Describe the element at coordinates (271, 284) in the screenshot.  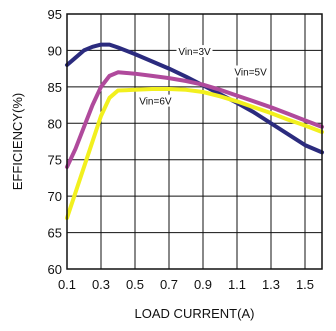
I see `x-tick-label: 1.3` at that location.